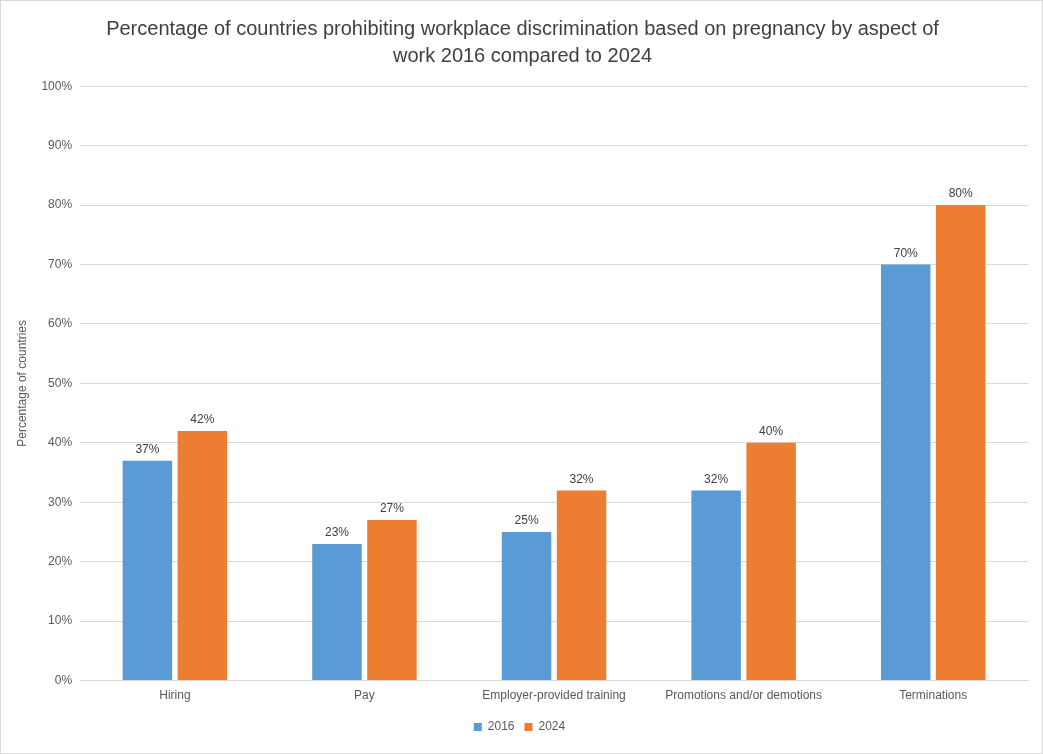 The height and width of the screenshot is (754, 1043). Describe the element at coordinates (392, 508) in the screenshot. I see `data-label: 27%` at that location.